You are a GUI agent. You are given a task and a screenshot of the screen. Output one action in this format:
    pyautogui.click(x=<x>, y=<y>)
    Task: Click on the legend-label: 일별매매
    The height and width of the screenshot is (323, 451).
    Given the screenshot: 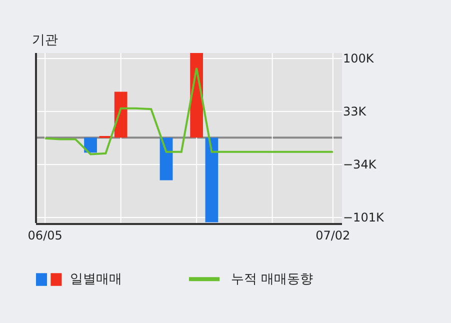 What is the action you would take?
    pyautogui.click(x=96, y=279)
    